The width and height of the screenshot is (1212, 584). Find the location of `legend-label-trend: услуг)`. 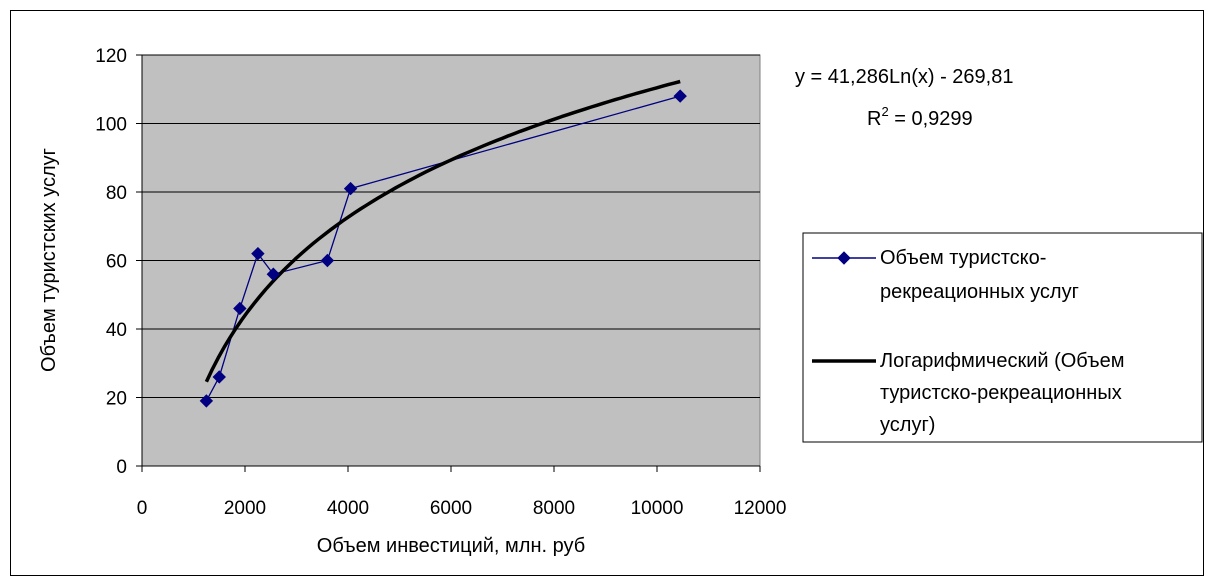

legend-label-trend: услуг) is located at coordinates (907, 425).